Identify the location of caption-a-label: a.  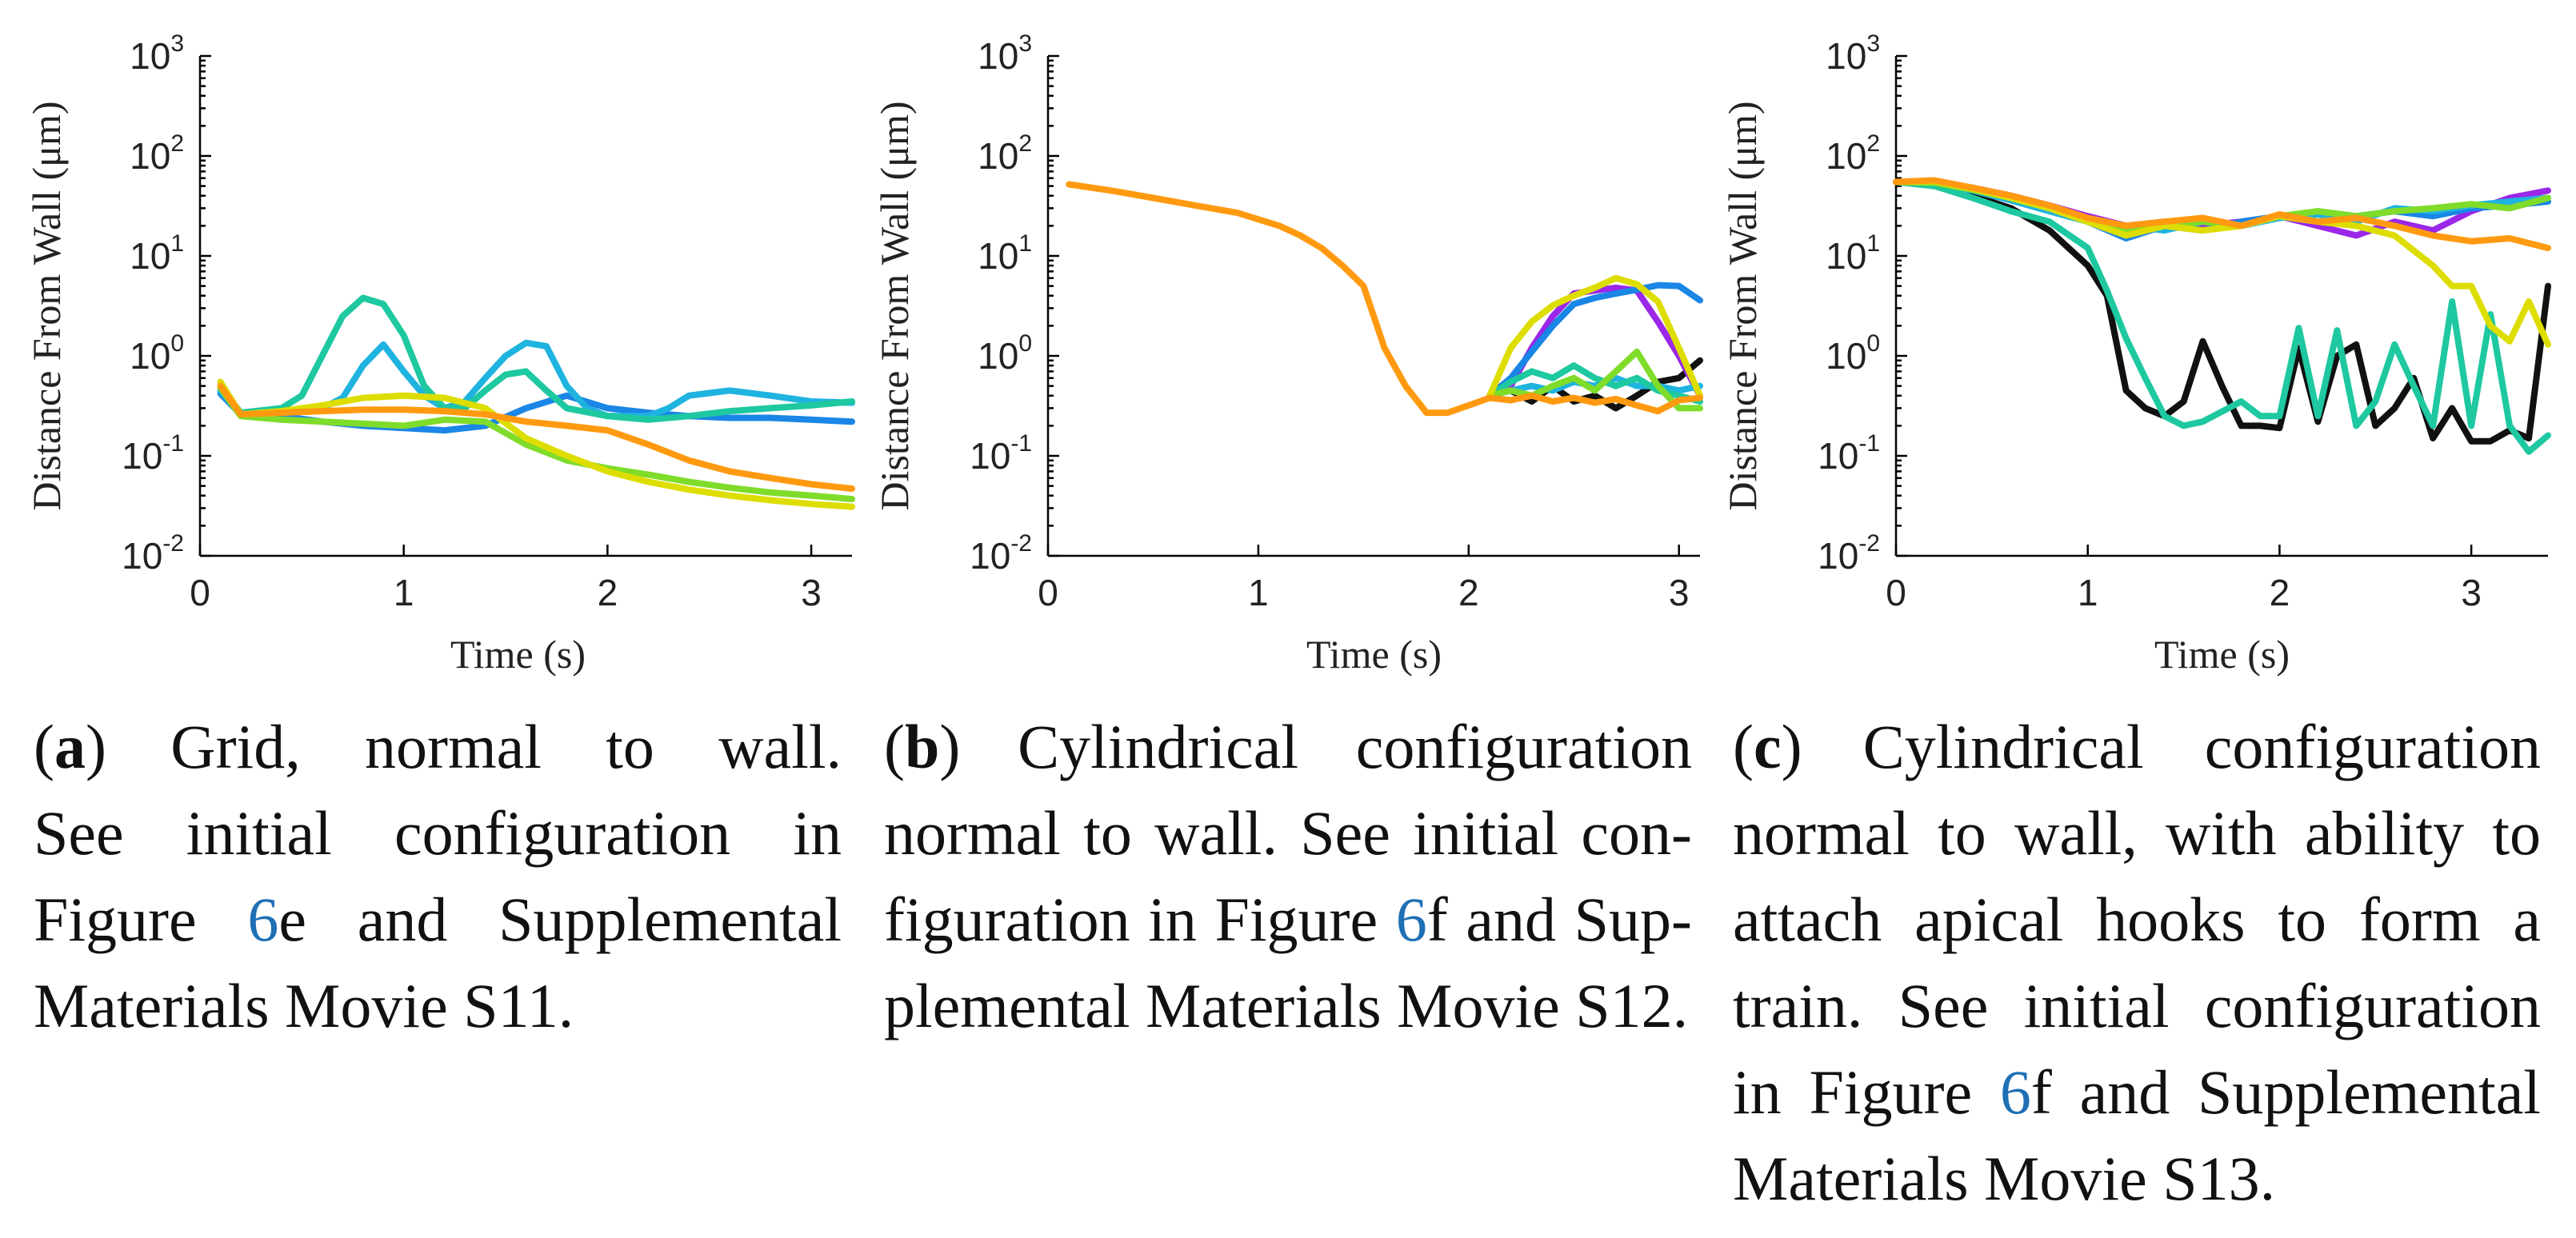
(70, 746).